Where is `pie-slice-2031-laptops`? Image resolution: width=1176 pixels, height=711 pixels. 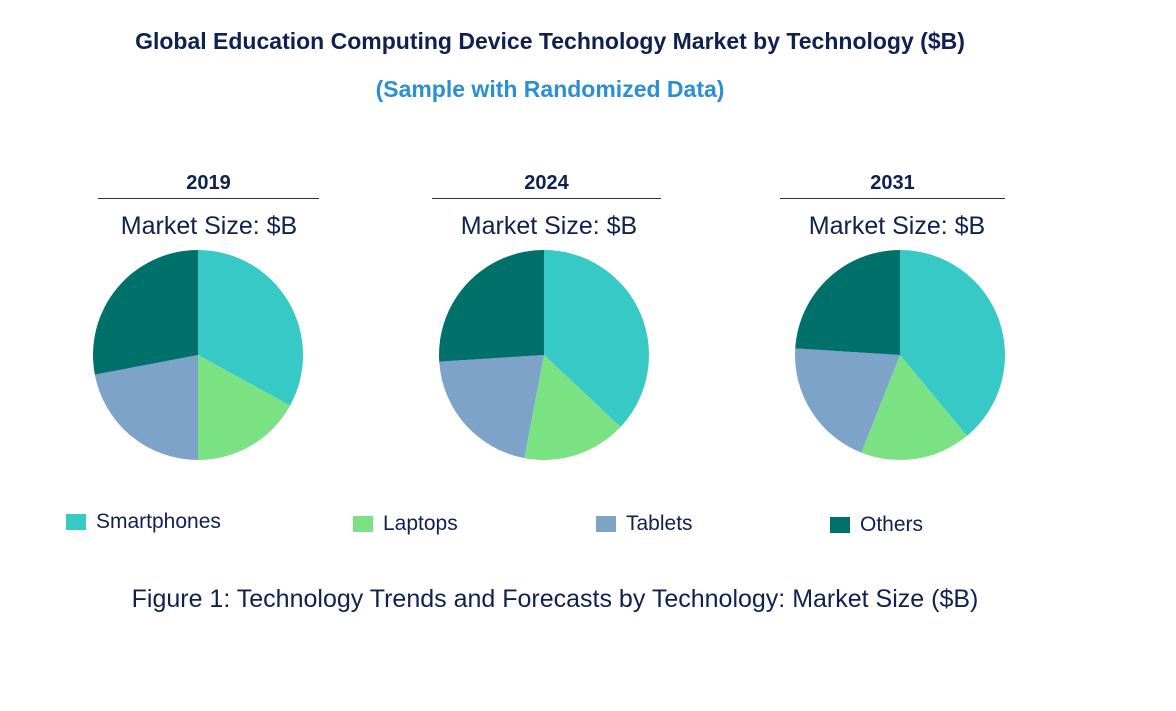
pie-slice-2031-laptops is located at coordinates (914, 407).